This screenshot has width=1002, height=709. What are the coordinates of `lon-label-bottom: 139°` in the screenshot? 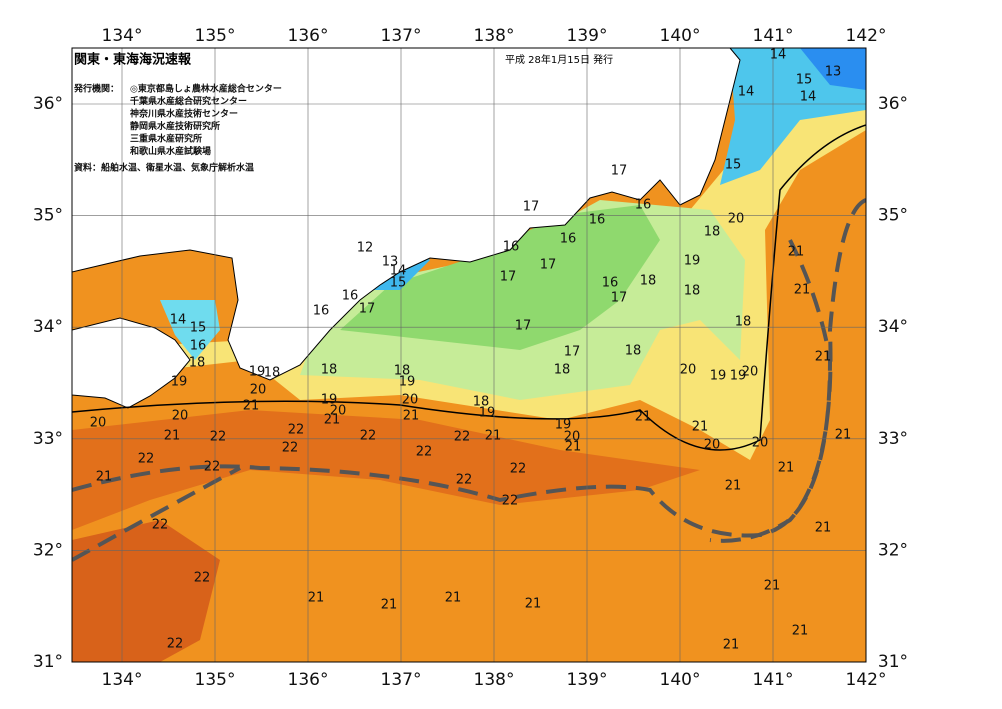 It's located at (587, 680).